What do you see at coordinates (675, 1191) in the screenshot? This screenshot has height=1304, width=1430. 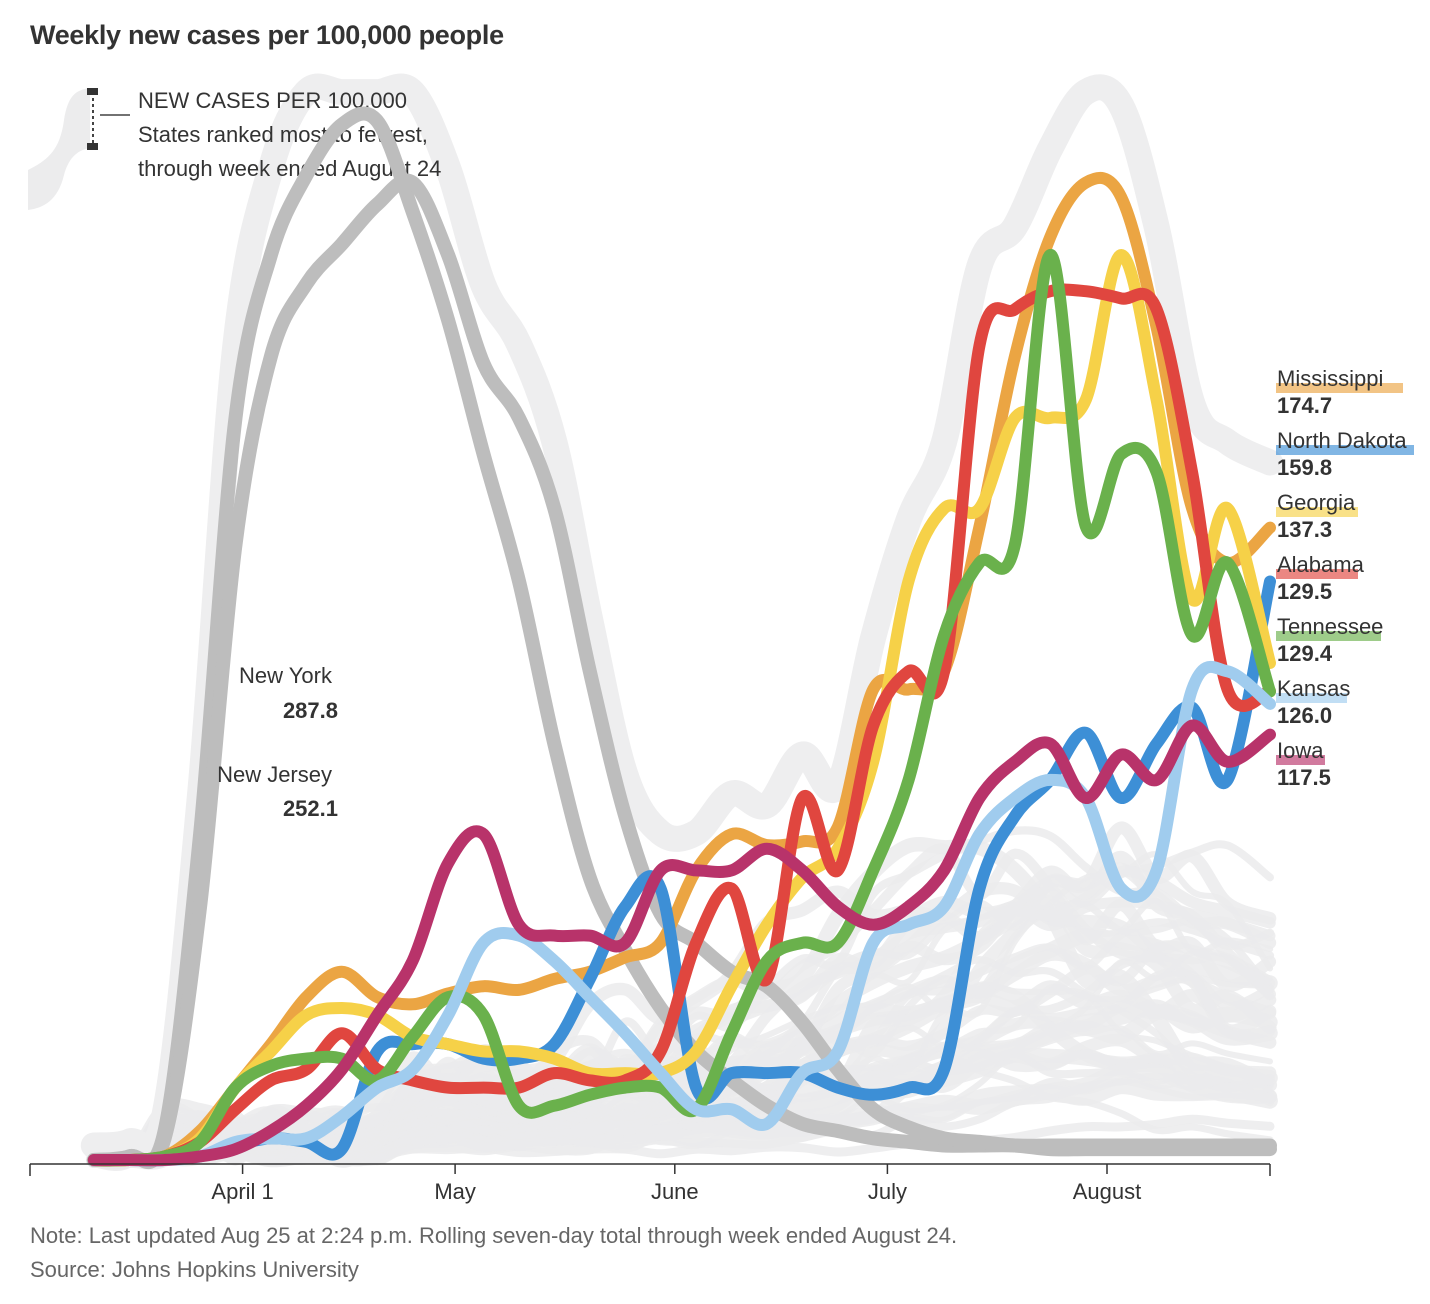 I see `x-tick-label: June` at bounding box center [675, 1191].